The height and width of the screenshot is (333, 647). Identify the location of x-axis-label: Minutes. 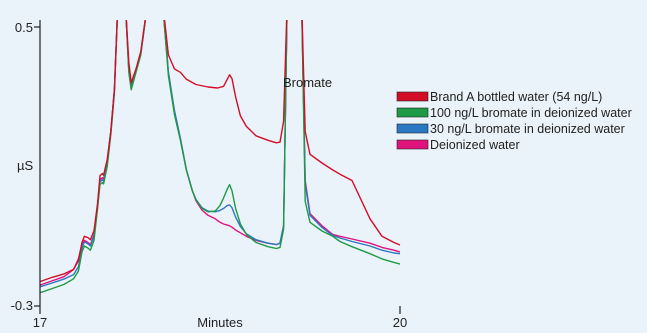
(220, 322).